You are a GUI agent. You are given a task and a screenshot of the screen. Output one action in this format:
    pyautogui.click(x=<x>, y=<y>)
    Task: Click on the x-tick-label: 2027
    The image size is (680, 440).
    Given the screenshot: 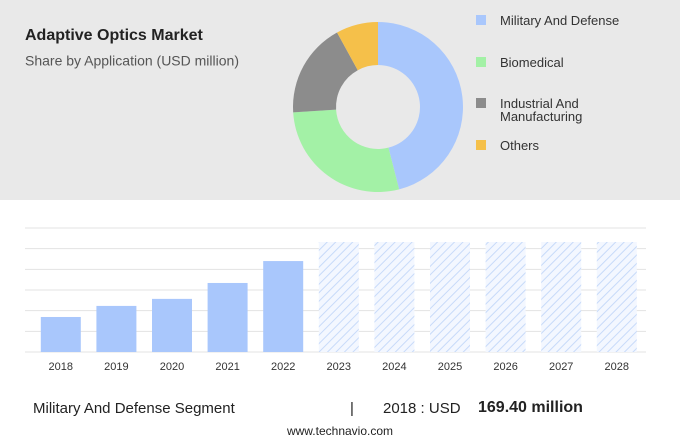 What is the action you would take?
    pyautogui.click(x=561, y=367)
    